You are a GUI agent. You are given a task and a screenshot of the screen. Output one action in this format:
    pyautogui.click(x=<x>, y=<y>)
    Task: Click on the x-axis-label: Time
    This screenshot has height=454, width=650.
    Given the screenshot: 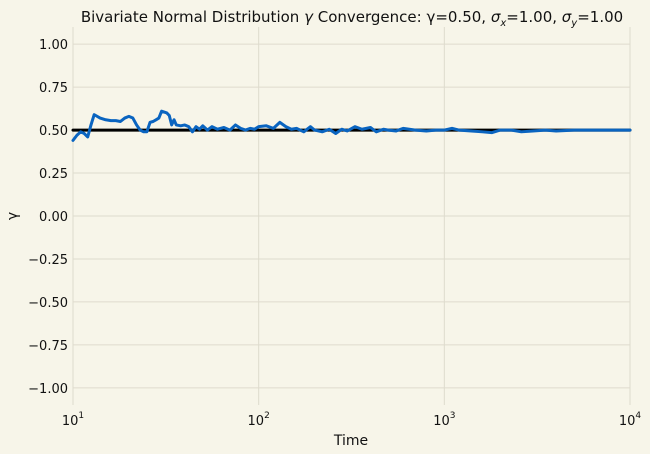 What is the action you would take?
    pyautogui.click(x=350, y=441)
    